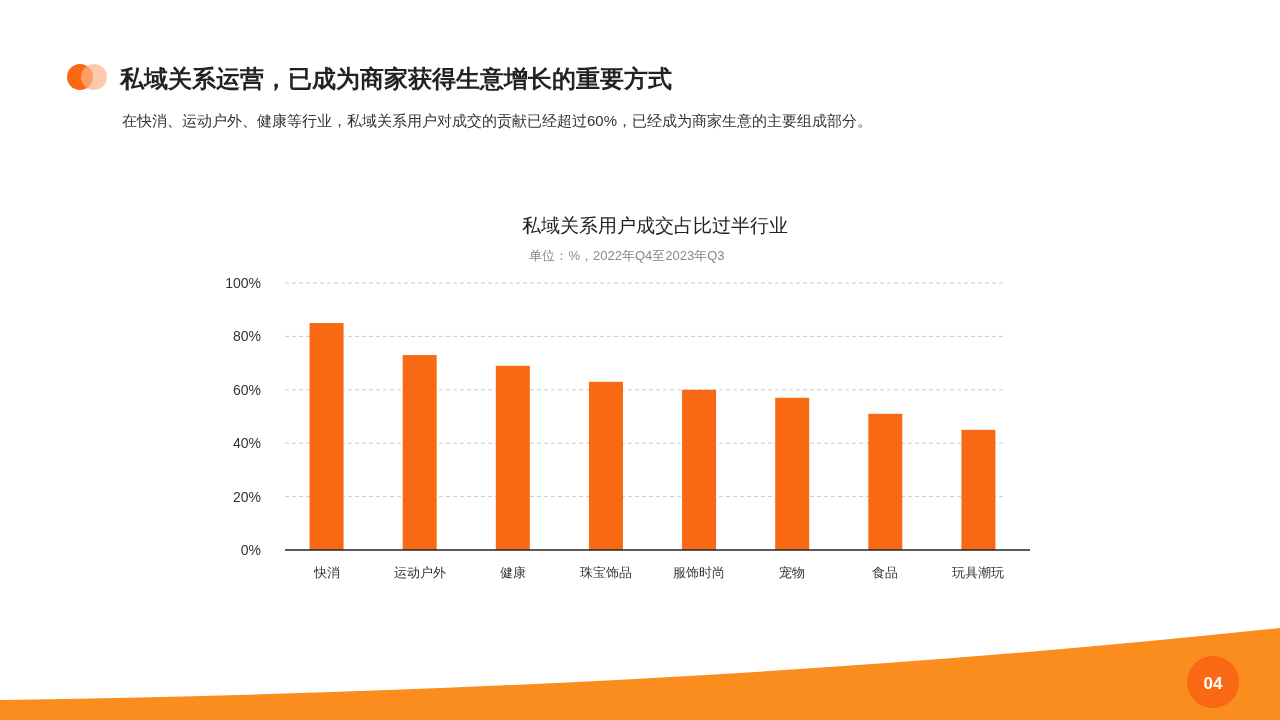 Image resolution: width=1280 pixels, height=720 pixels. I want to click on chart-subtitle: 单位：%，2022年Q4至2023年Q3, so click(627, 255).